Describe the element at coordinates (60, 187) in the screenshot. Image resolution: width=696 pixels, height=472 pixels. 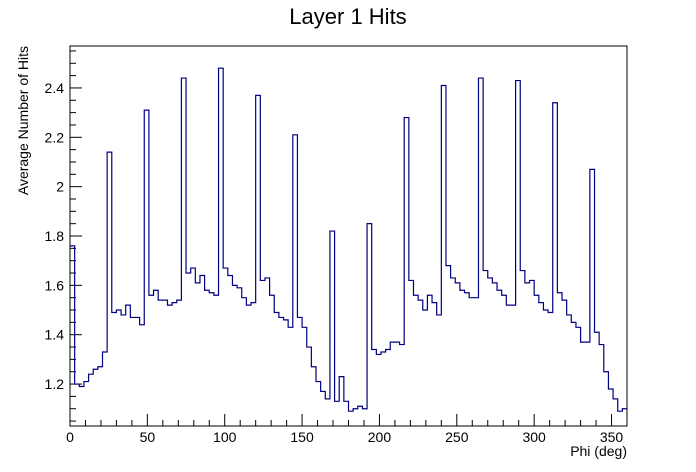
I see `y-tick-label: 2` at that location.